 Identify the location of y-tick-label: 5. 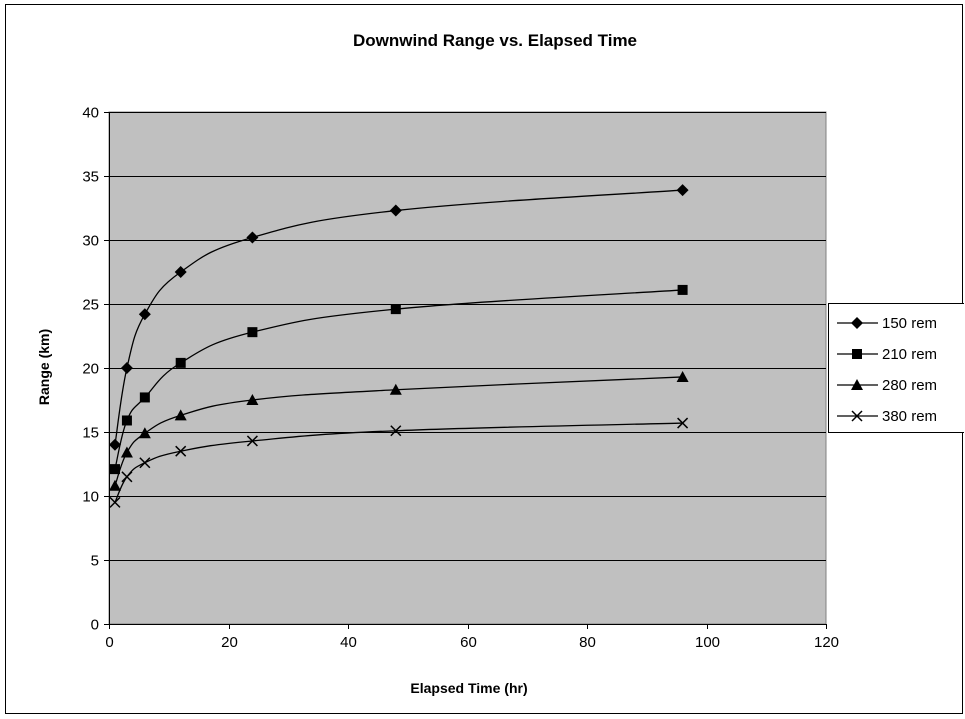
(95, 561).